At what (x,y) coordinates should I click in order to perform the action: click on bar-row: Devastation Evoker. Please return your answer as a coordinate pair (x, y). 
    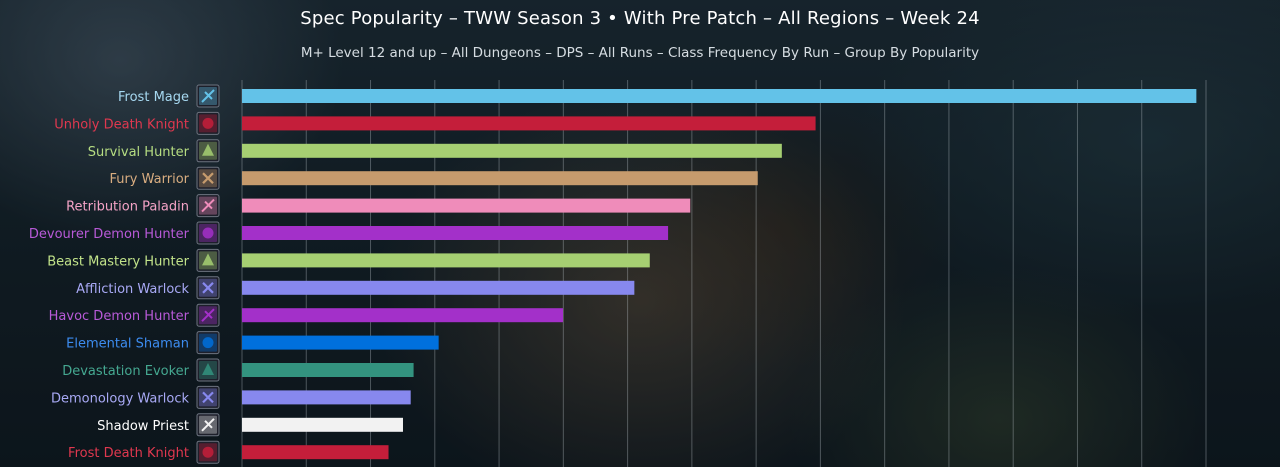
    Looking at the image, I should click on (238, 370).